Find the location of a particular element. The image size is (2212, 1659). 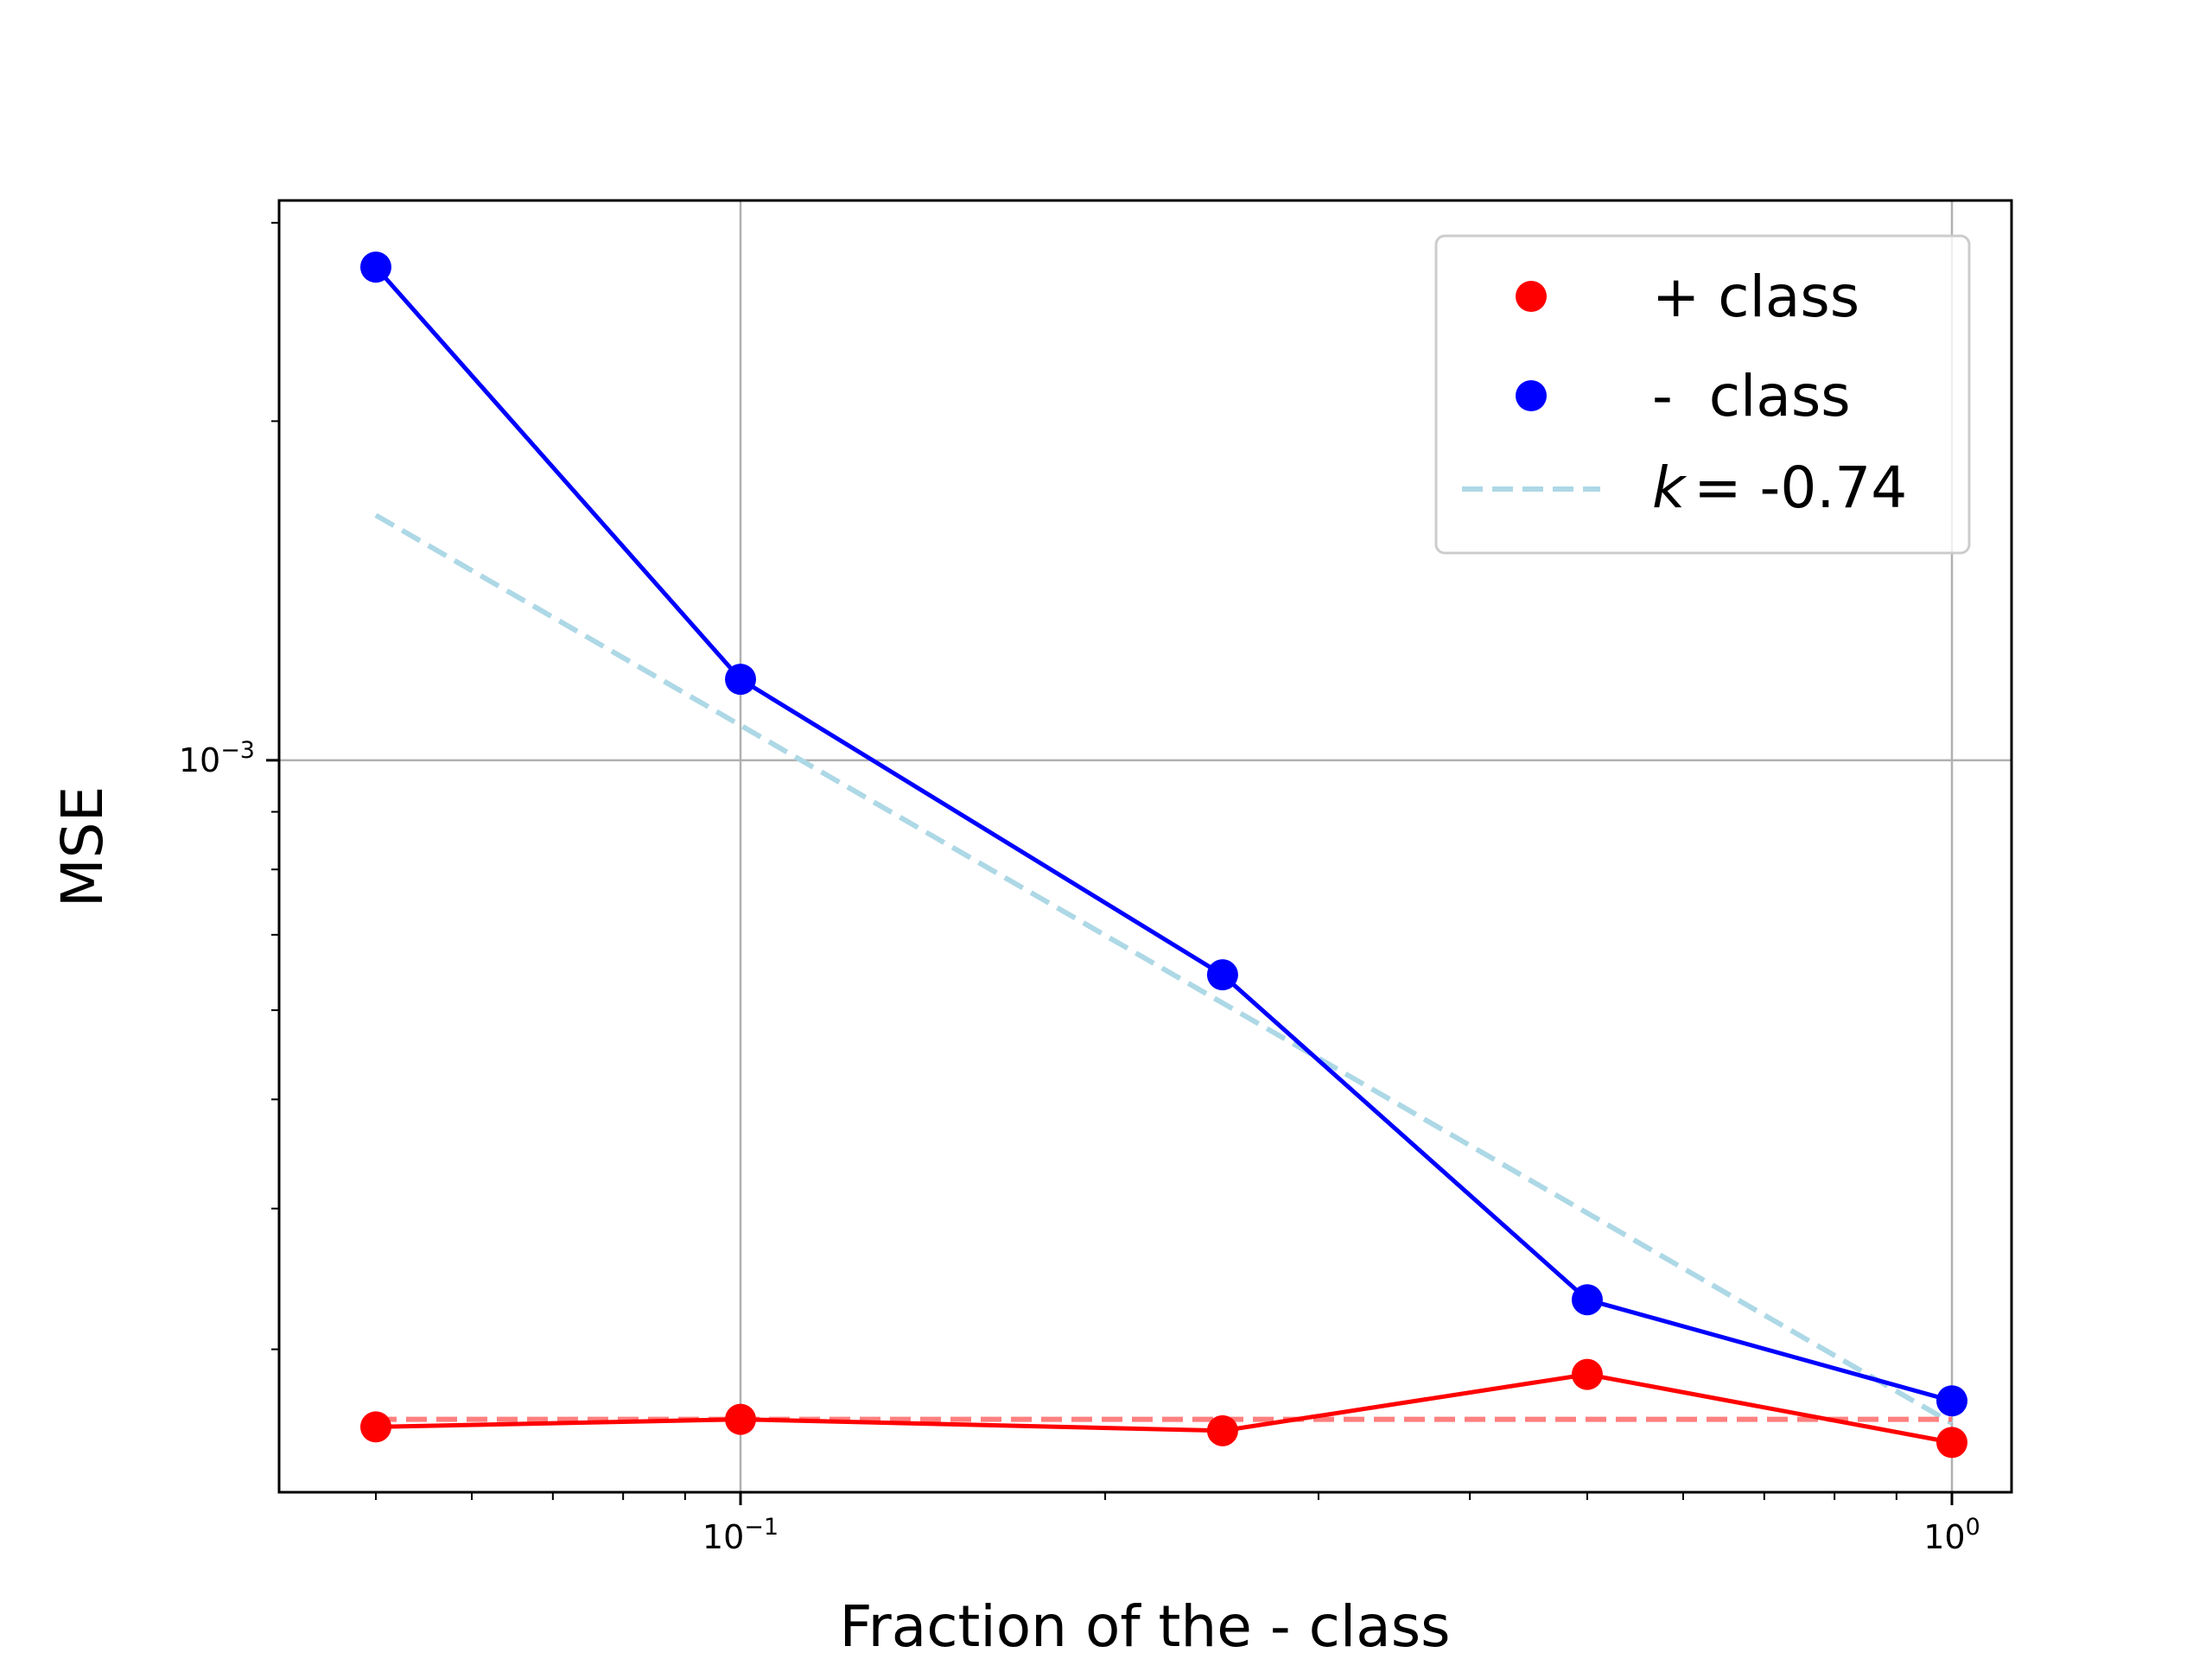

y-axis-label: MSE is located at coordinates (82, 847).